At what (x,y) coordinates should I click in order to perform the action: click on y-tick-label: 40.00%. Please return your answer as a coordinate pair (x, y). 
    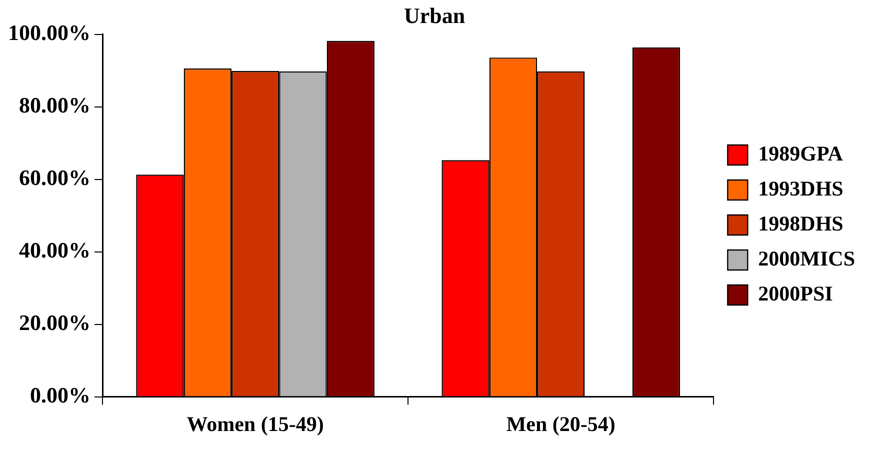
    Looking at the image, I should click on (54, 250).